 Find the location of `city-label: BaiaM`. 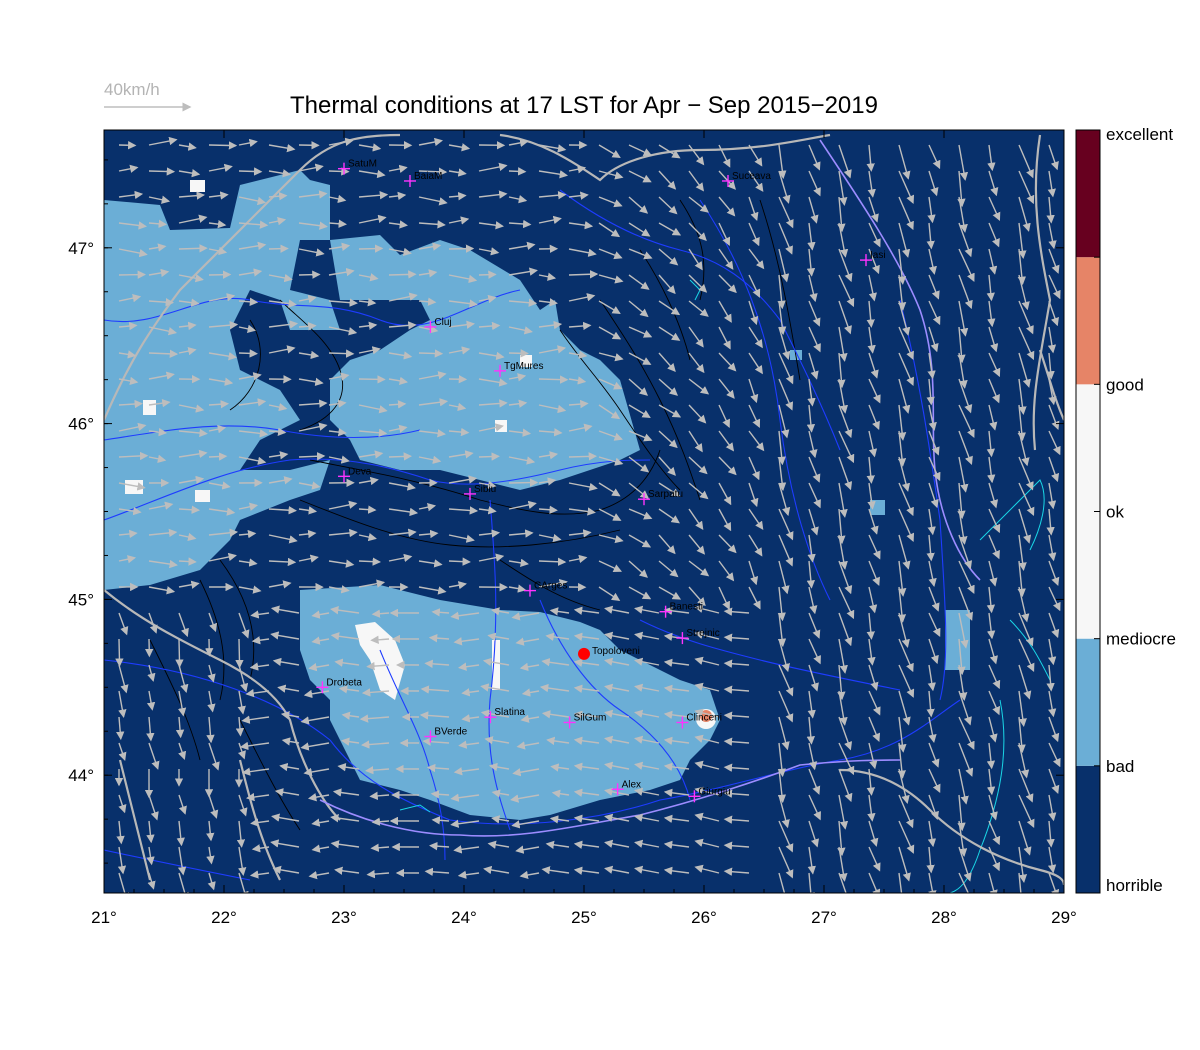

city-label: BaiaM is located at coordinates (428, 176).